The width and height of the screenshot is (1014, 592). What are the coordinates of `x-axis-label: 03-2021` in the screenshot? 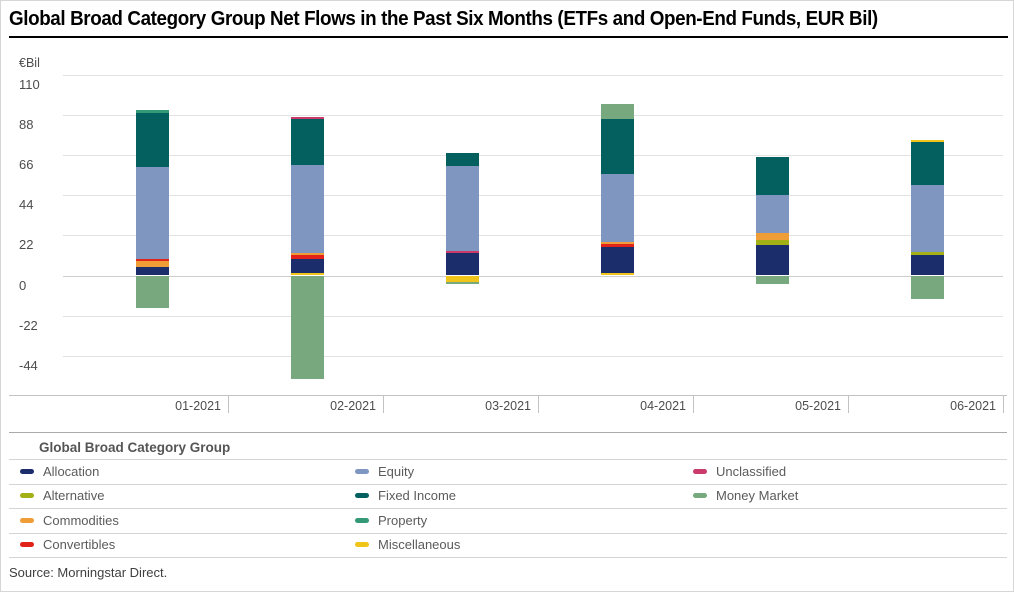 It's located at (508, 406).